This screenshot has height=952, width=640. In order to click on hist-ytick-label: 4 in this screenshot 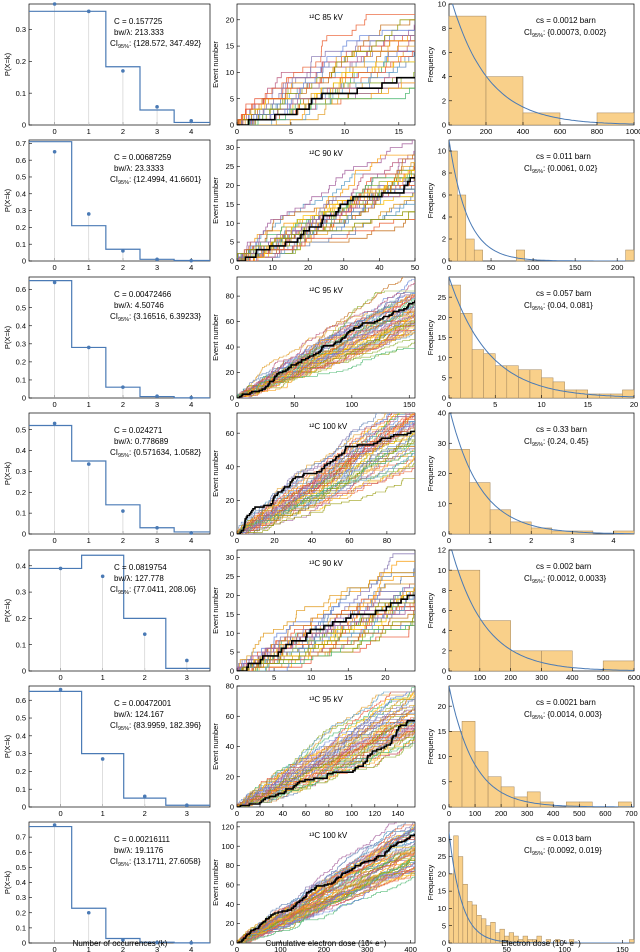, I will do `click(444, 76)`.